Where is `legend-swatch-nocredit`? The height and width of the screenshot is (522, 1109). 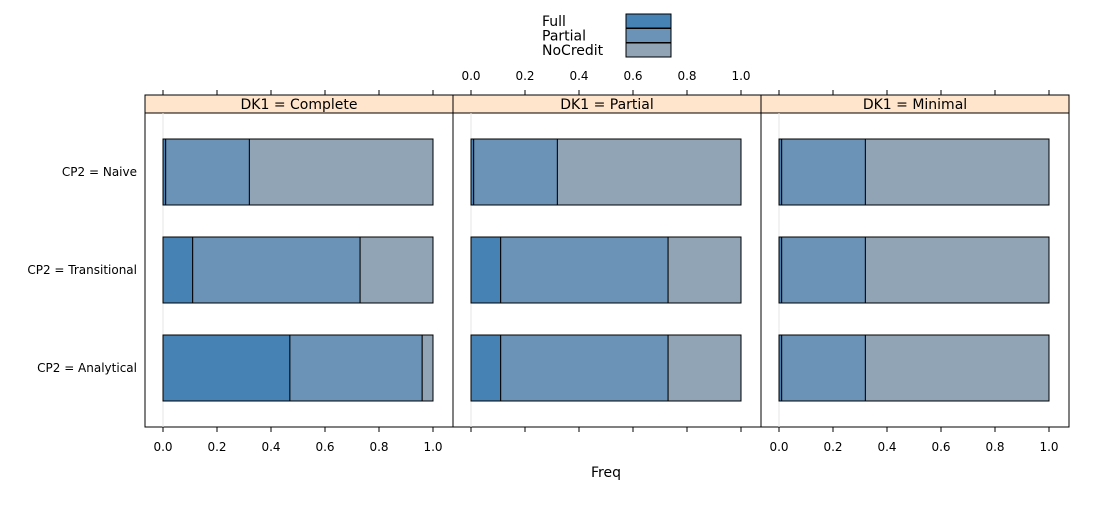 legend-swatch-nocredit is located at coordinates (648, 50).